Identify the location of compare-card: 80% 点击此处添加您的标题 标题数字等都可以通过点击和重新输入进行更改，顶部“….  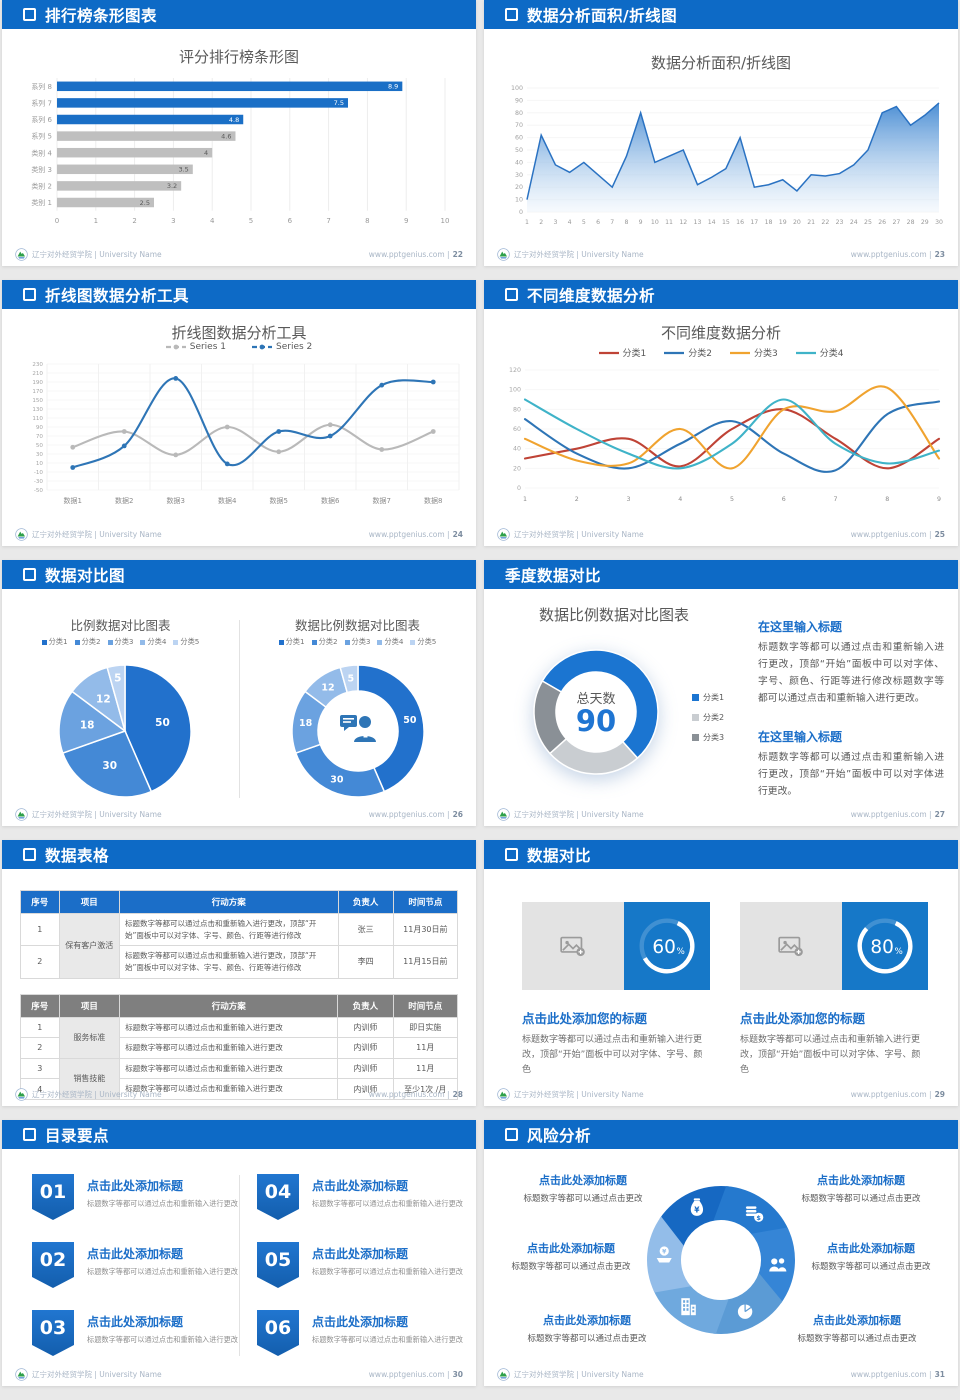
(834, 990).